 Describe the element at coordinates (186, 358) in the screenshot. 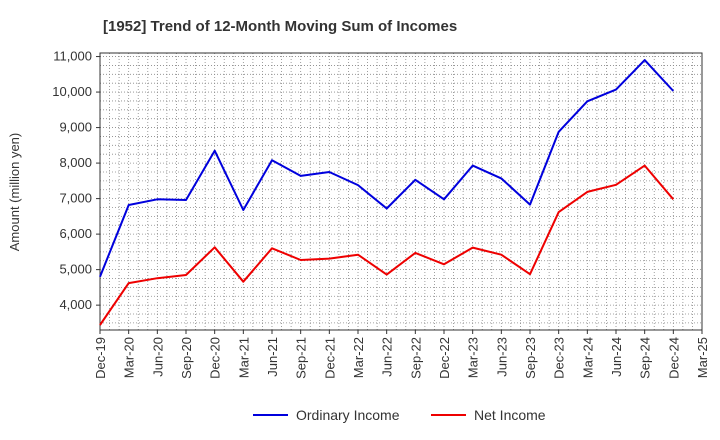

I see `x-tick-label: Sep-20` at that location.